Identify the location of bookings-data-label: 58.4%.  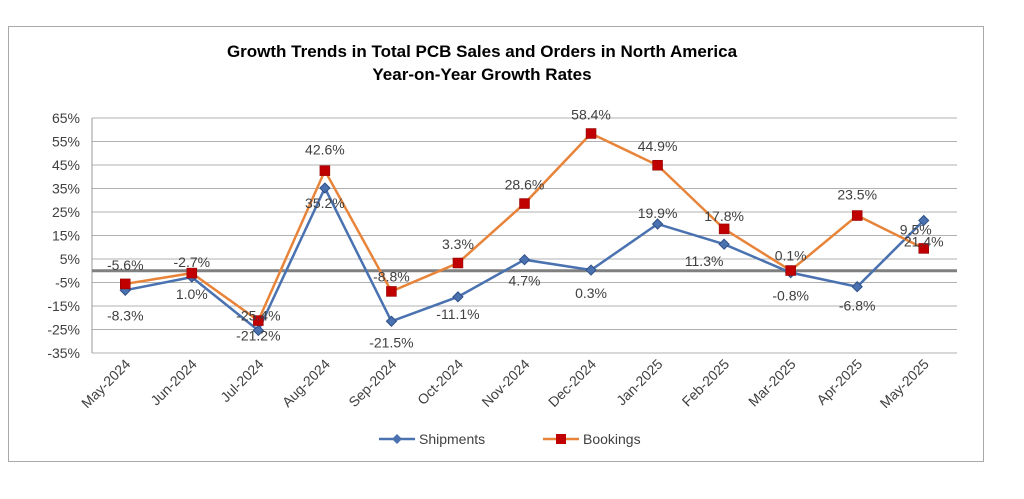
(591, 115).